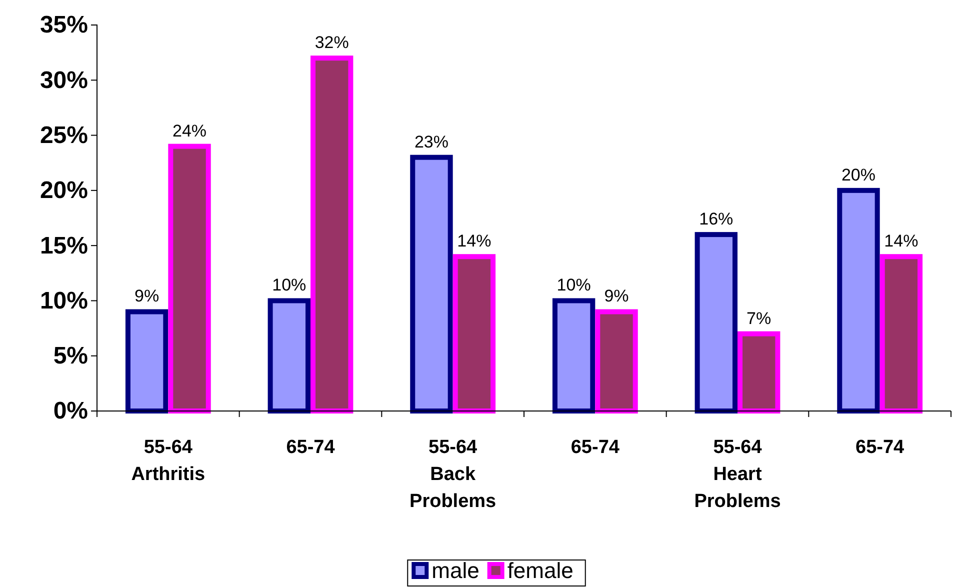 This screenshot has width=957, height=588. Describe the element at coordinates (64, 300) in the screenshot. I see `y-tick-label: 10%` at that location.